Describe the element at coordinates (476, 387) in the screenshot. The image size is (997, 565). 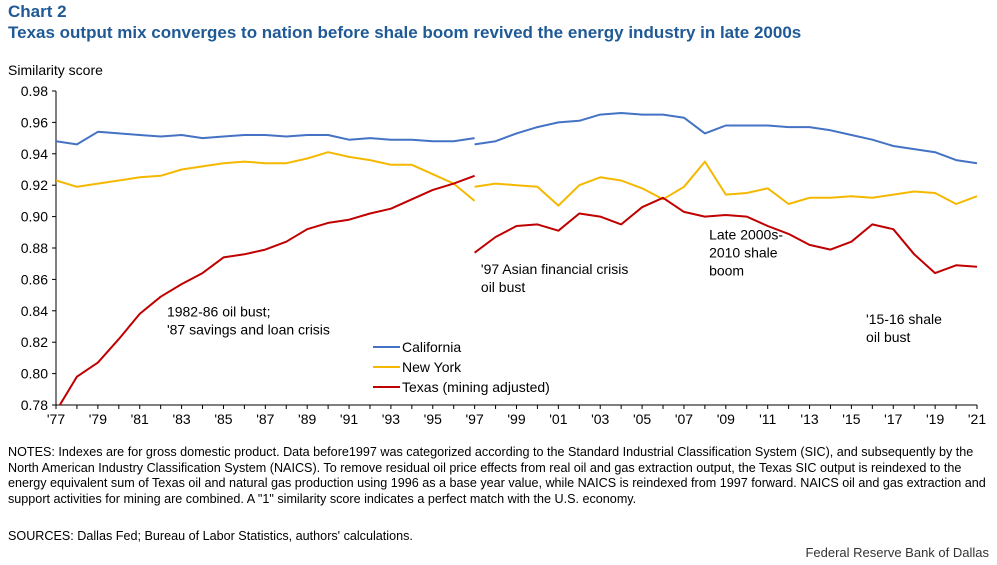
I see `legend-label: Texas (mining adjusted)` at that location.